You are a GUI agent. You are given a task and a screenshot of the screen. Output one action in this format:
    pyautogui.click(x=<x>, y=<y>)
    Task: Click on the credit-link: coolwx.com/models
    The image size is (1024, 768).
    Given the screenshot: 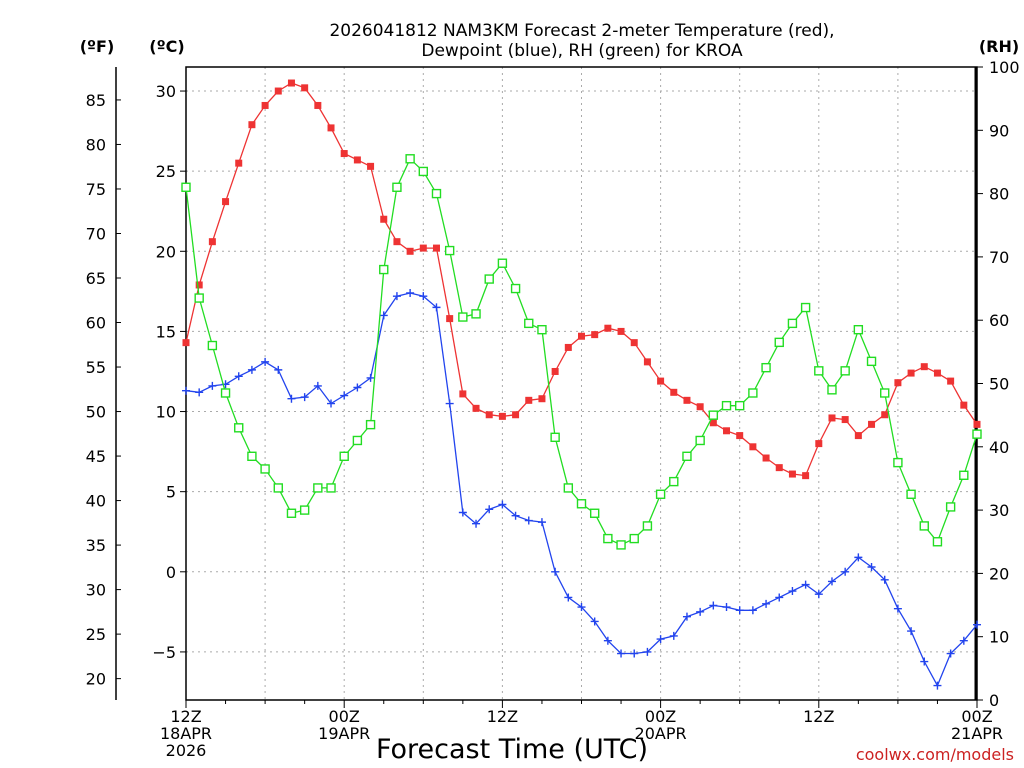 What is the action you would take?
    pyautogui.click(x=935, y=754)
    